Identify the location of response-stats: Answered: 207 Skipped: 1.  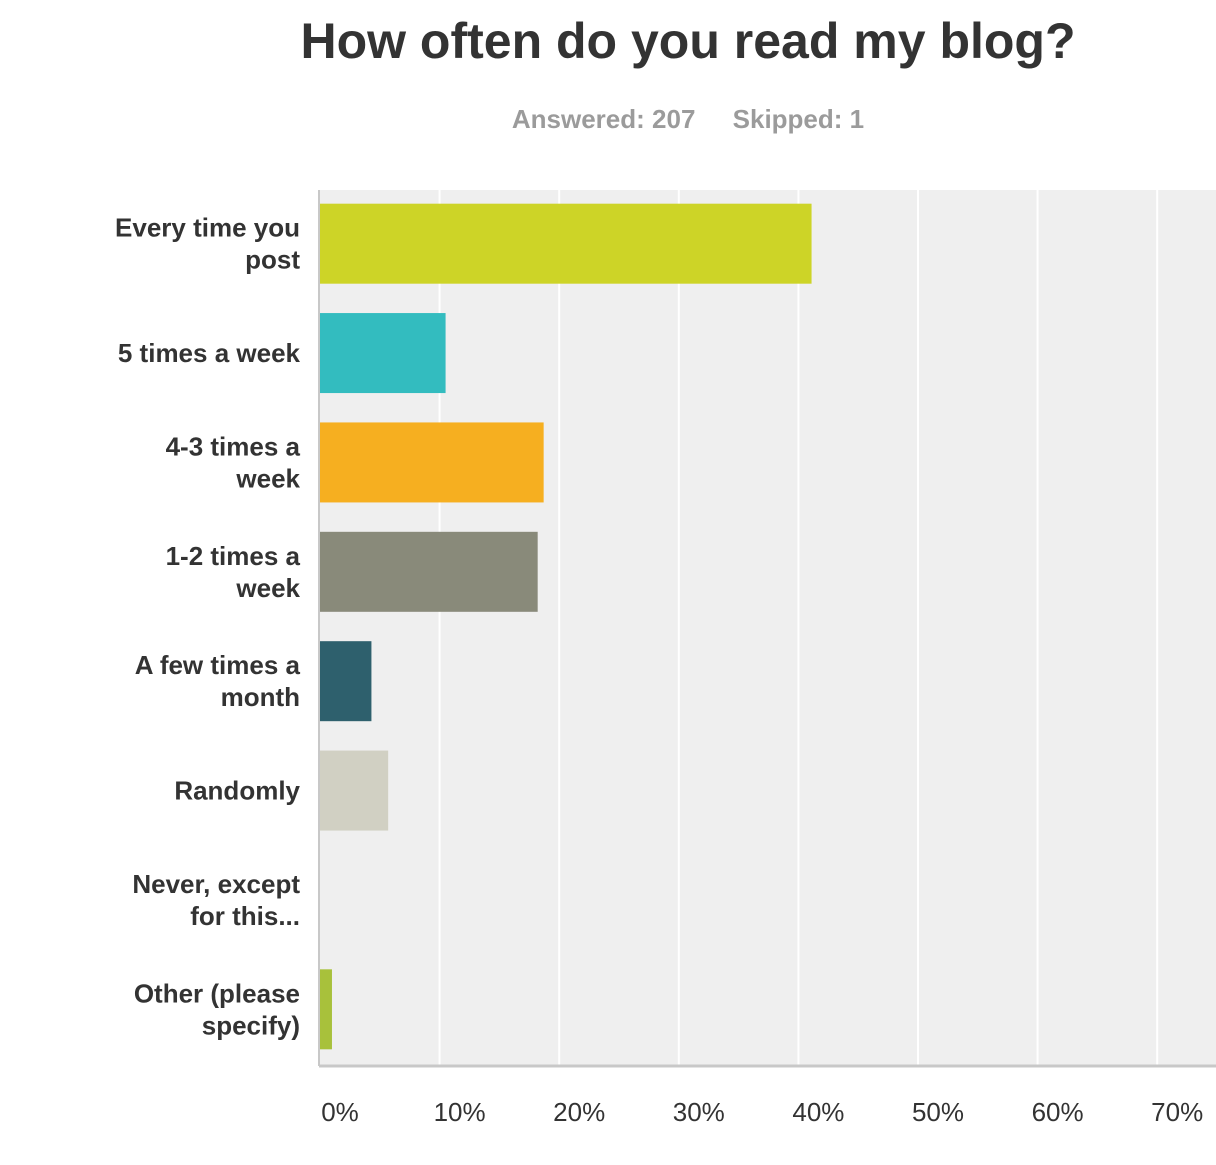
(608, 119).